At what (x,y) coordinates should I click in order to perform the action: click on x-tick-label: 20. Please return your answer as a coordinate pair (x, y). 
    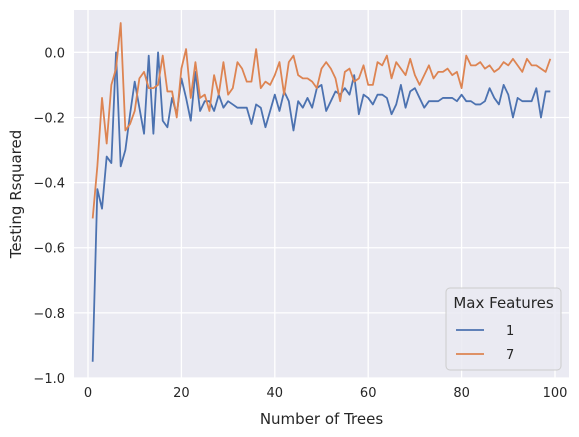
    Looking at the image, I should click on (181, 393).